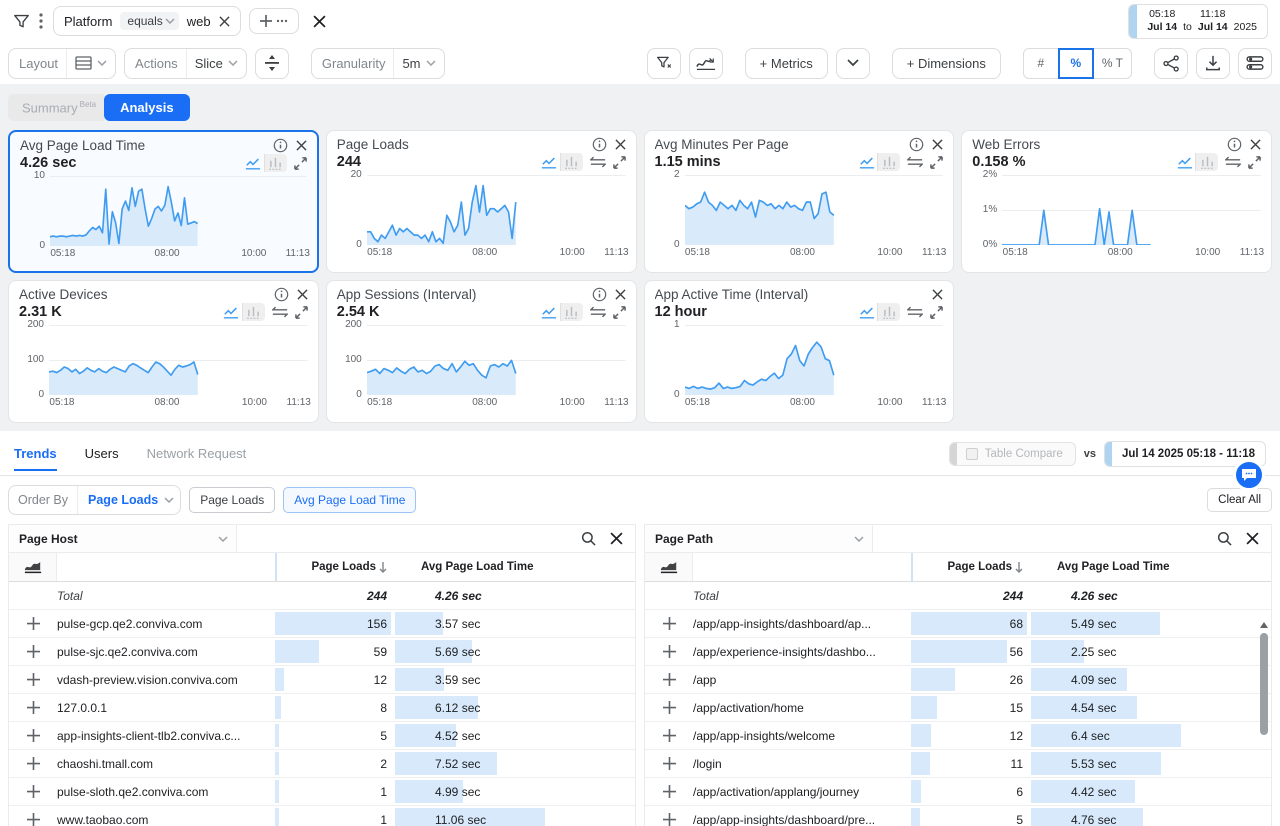  Describe the element at coordinates (705, 680) in the screenshot. I see `dimension-value: /app` at that location.